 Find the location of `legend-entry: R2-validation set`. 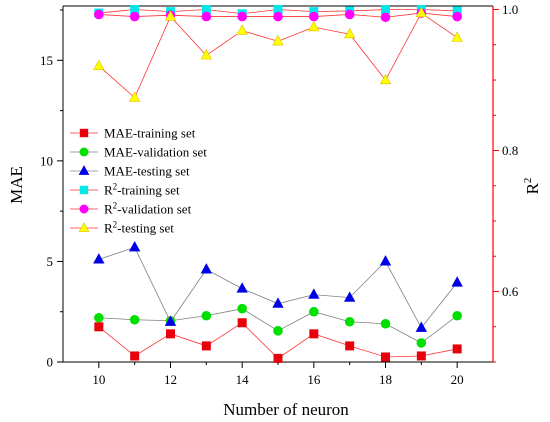

legend-entry: R2-validation set is located at coordinates (131, 209).